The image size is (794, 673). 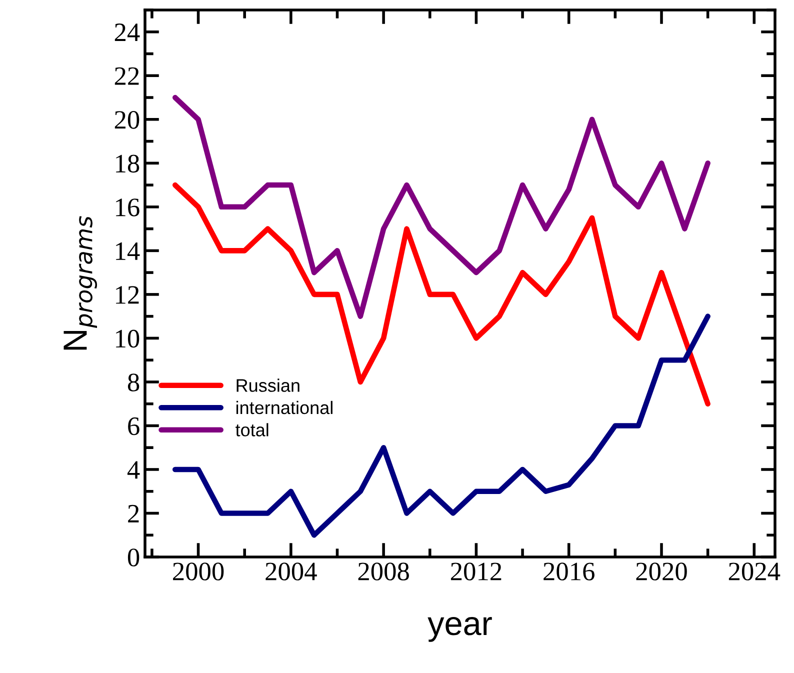 What do you see at coordinates (128, 207) in the screenshot?
I see `y-tick-label: 16` at bounding box center [128, 207].